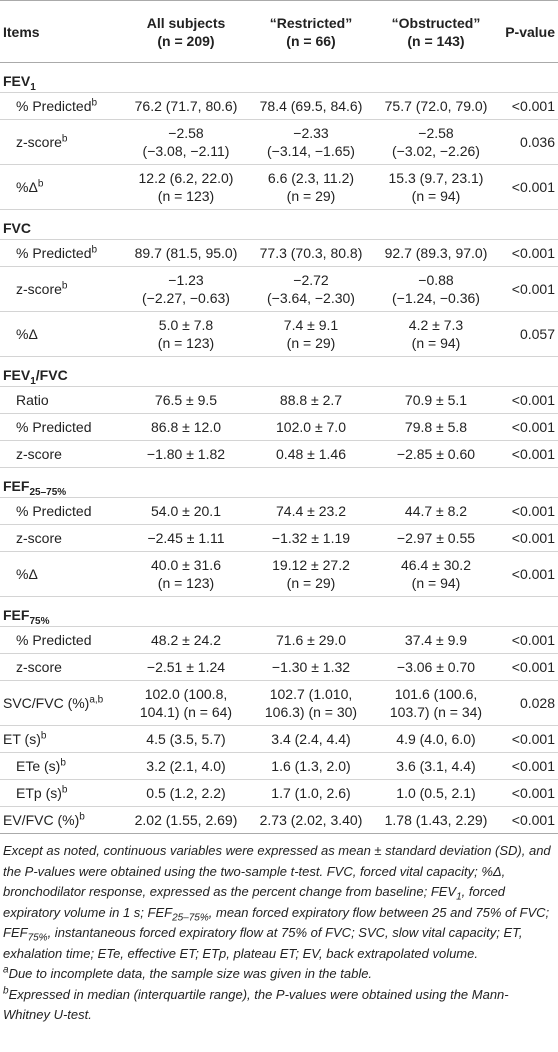  What do you see at coordinates (311, 178) in the screenshot?
I see `cell-line: 6.6 (2.3, 11.2)` at bounding box center [311, 178].